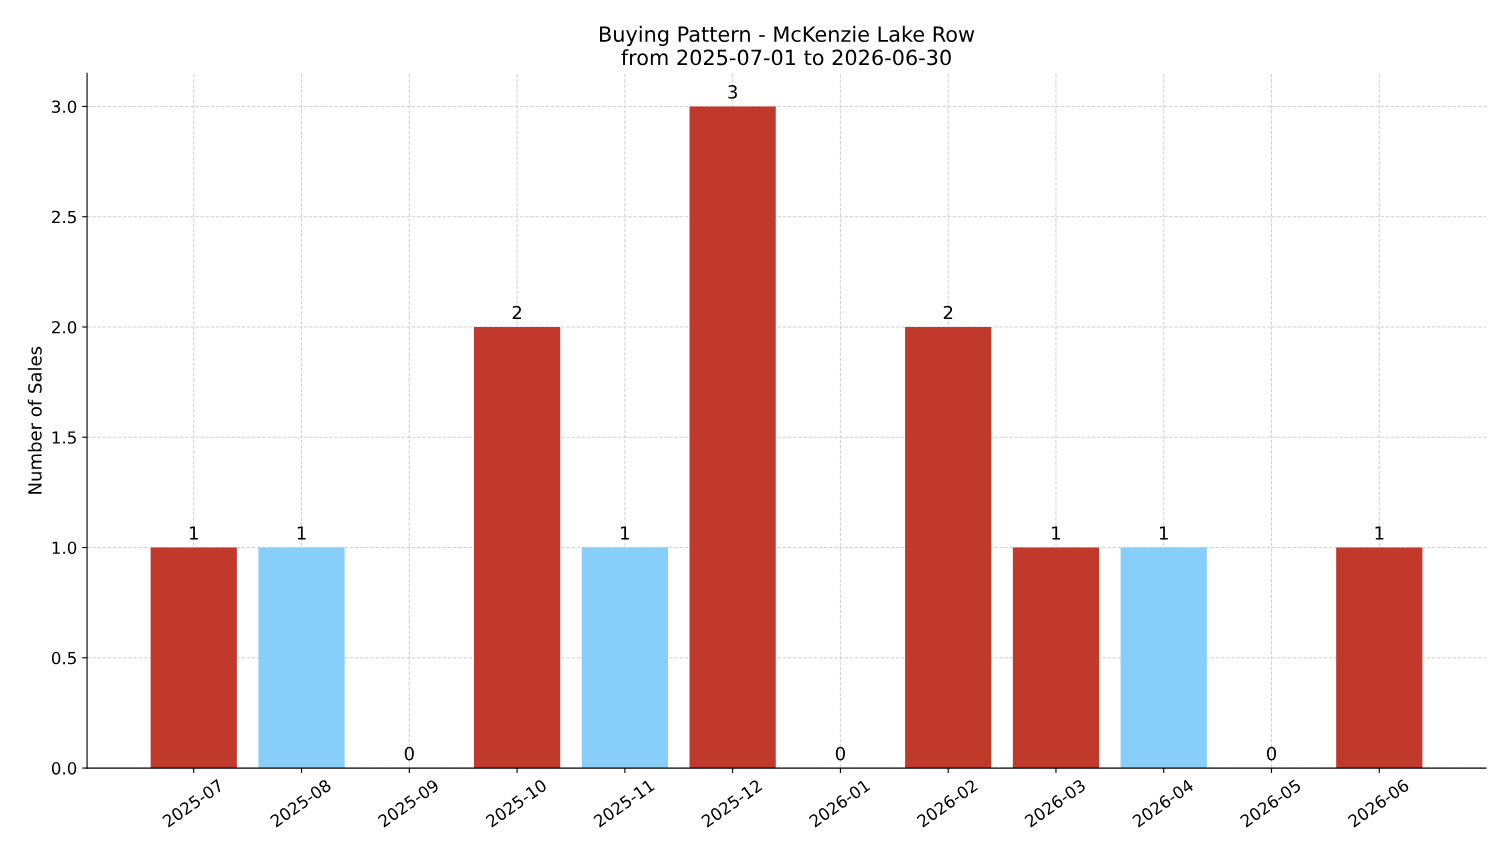  I want to click on data-label: 3, so click(732, 92).